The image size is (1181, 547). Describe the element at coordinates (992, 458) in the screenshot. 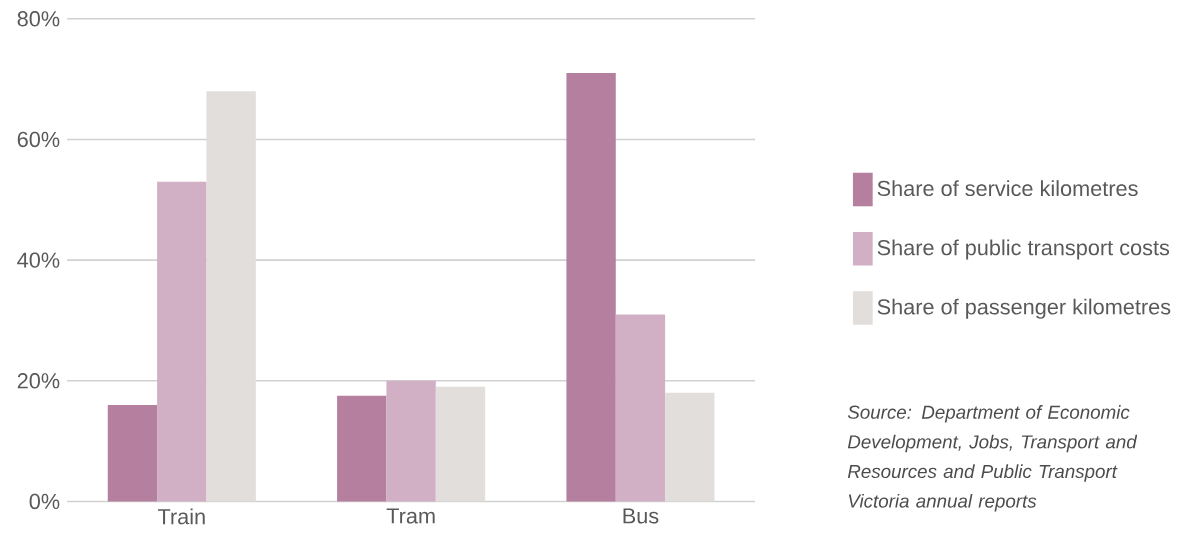

I see `source-note: Source: Department of Economic Development, Jobs, Transport and Resources and Public Transport Victoria annual reports` at that location.